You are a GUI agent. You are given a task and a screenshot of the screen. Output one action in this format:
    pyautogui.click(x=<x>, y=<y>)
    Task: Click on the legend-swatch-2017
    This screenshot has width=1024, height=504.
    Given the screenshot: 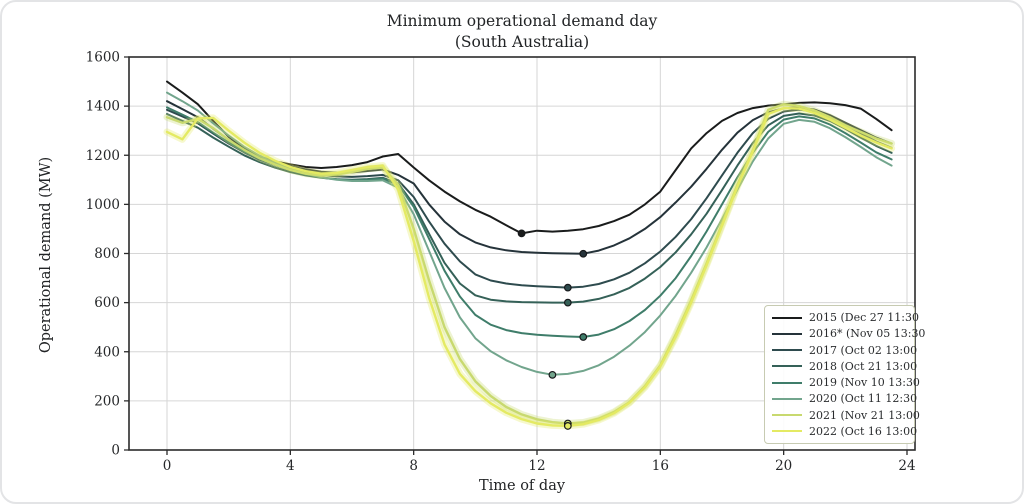 What is the action you would take?
    pyautogui.click(x=787, y=350)
    